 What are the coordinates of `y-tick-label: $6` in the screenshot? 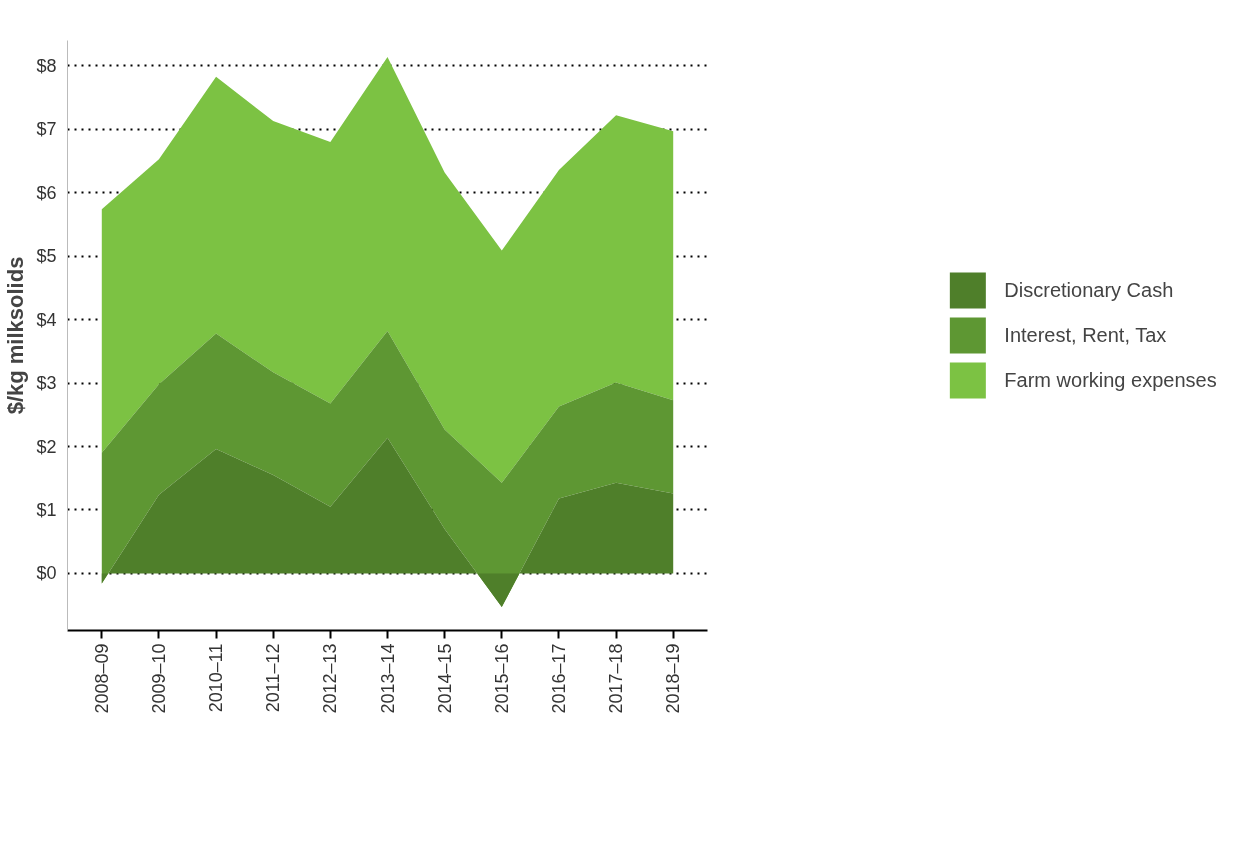 It's located at (46, 192).